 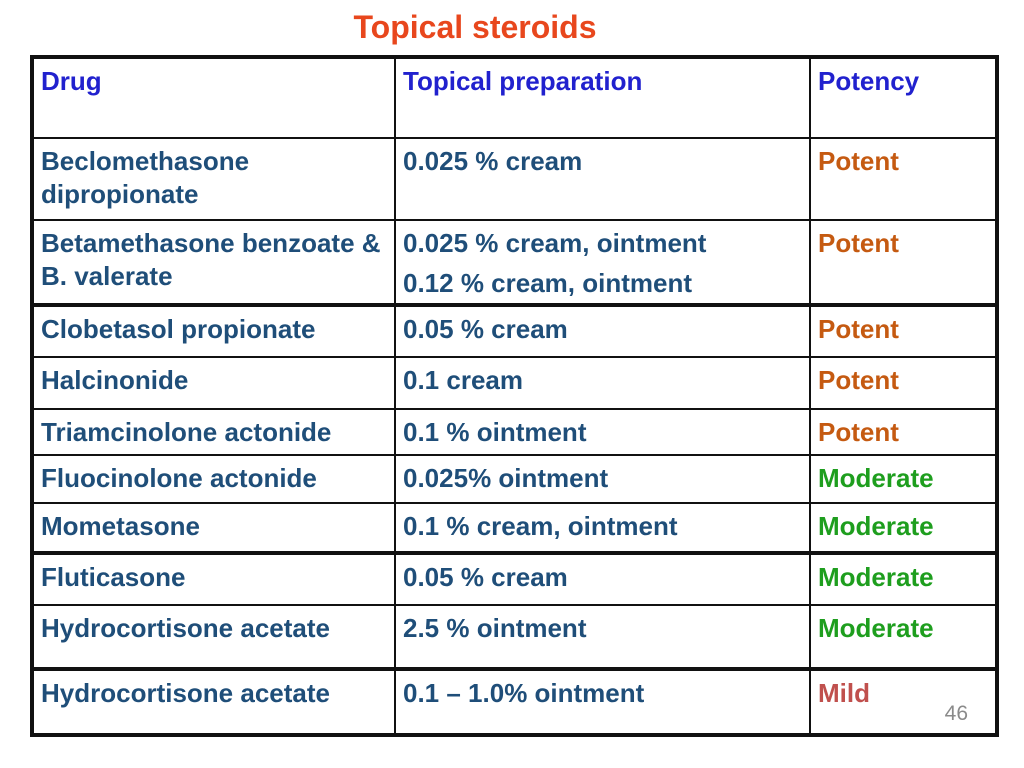 What do you see at coordinates (540, 526) in the screenshot?
I see `preparation-line: 0.1 % cream, ointment` at bounding box center [540, 526].